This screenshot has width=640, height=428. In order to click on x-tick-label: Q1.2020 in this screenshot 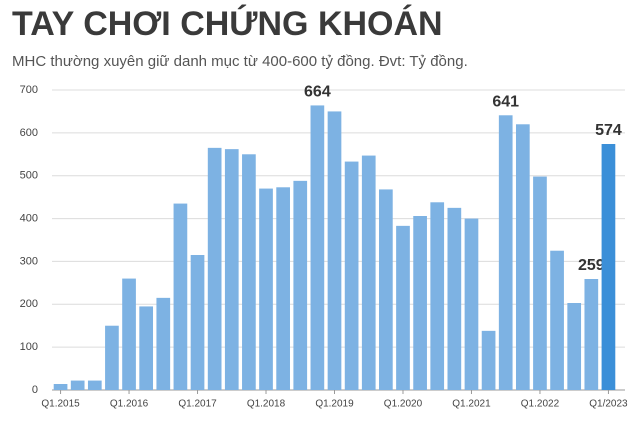, I will do `click(403, 404)`.